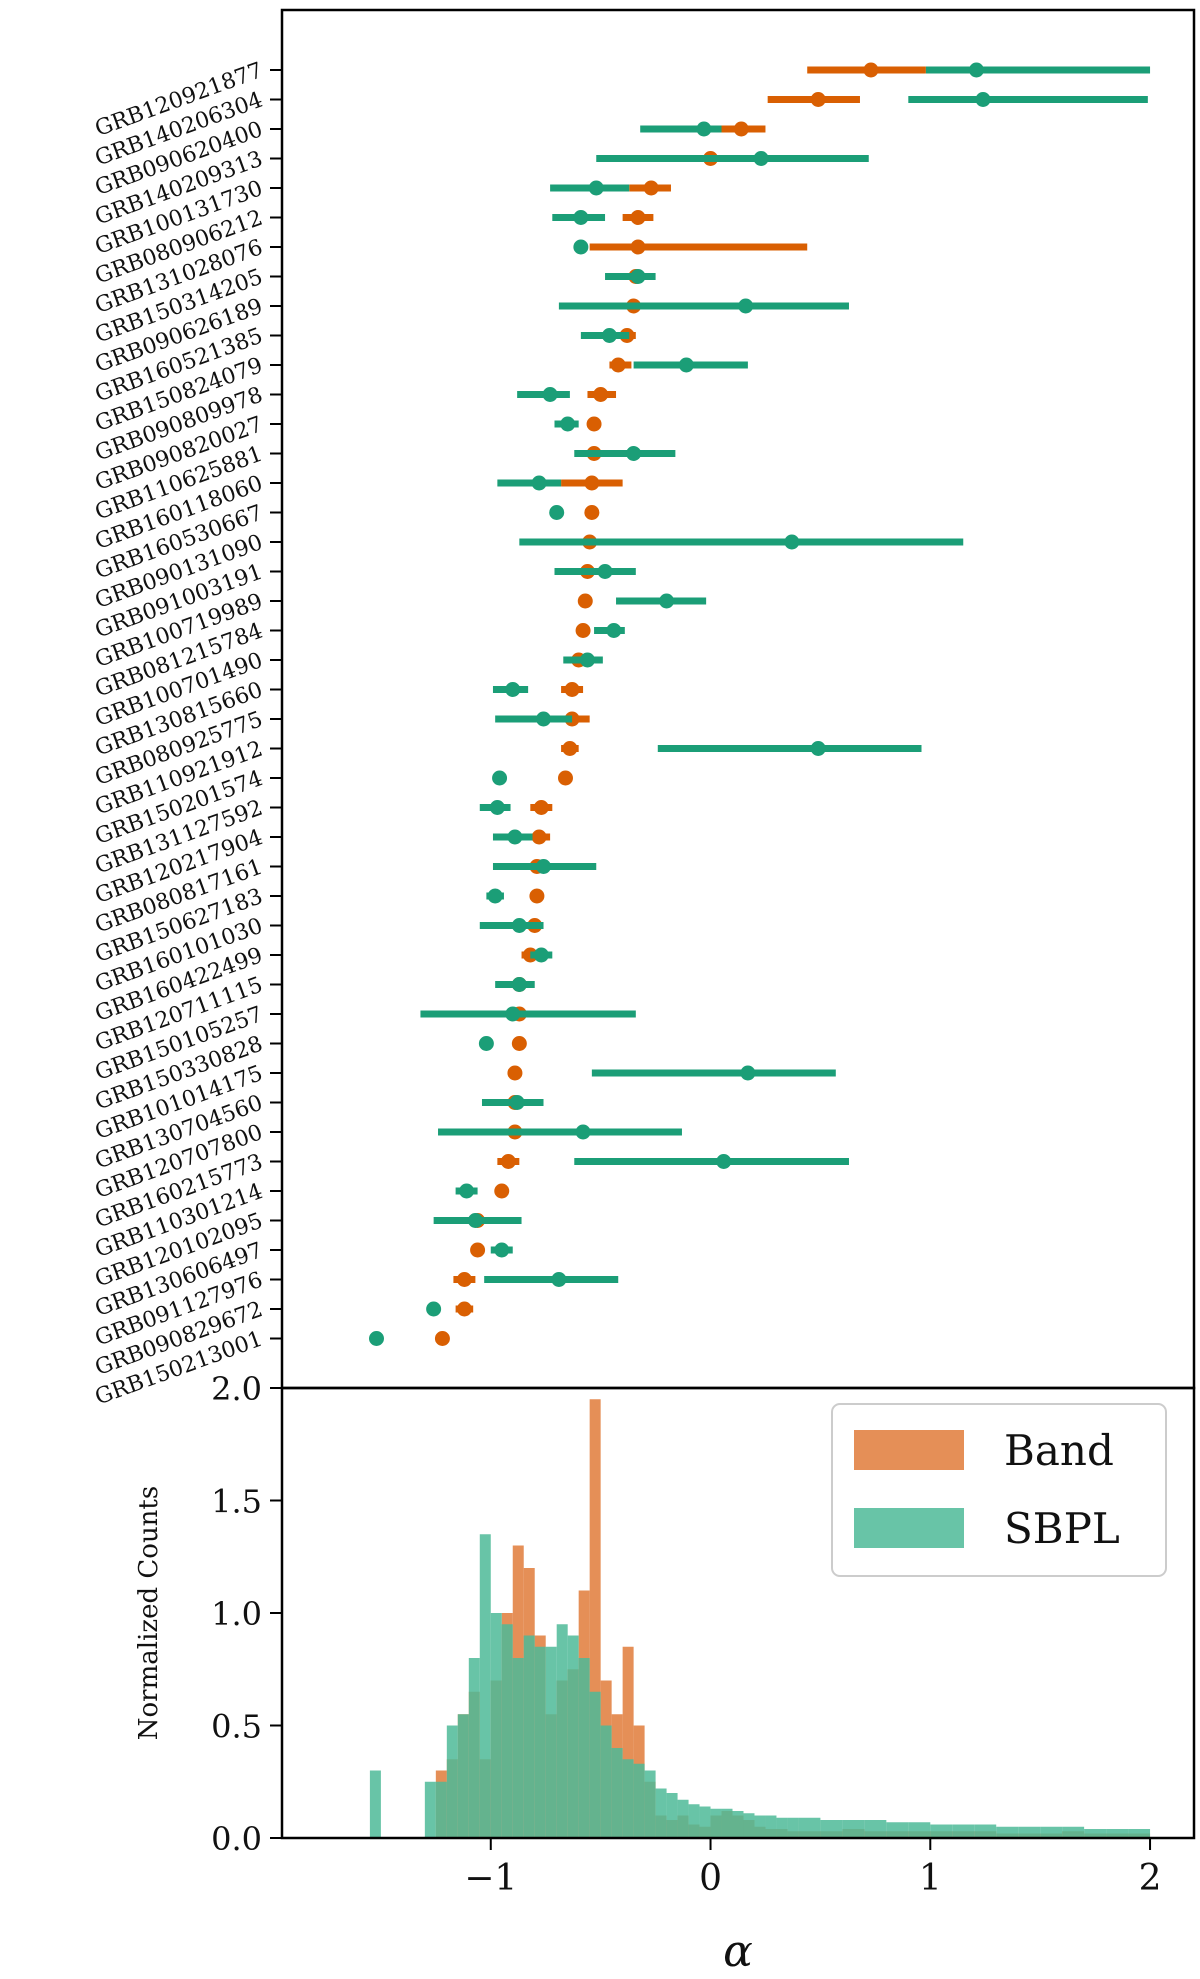 Image resolution: width=1200 pixels, height=1979 pixels. What do you see at coordinates (909, 1528) in the screenshot?
I see `legend-sbpl-swatch` at bounding box center [909, 1528].